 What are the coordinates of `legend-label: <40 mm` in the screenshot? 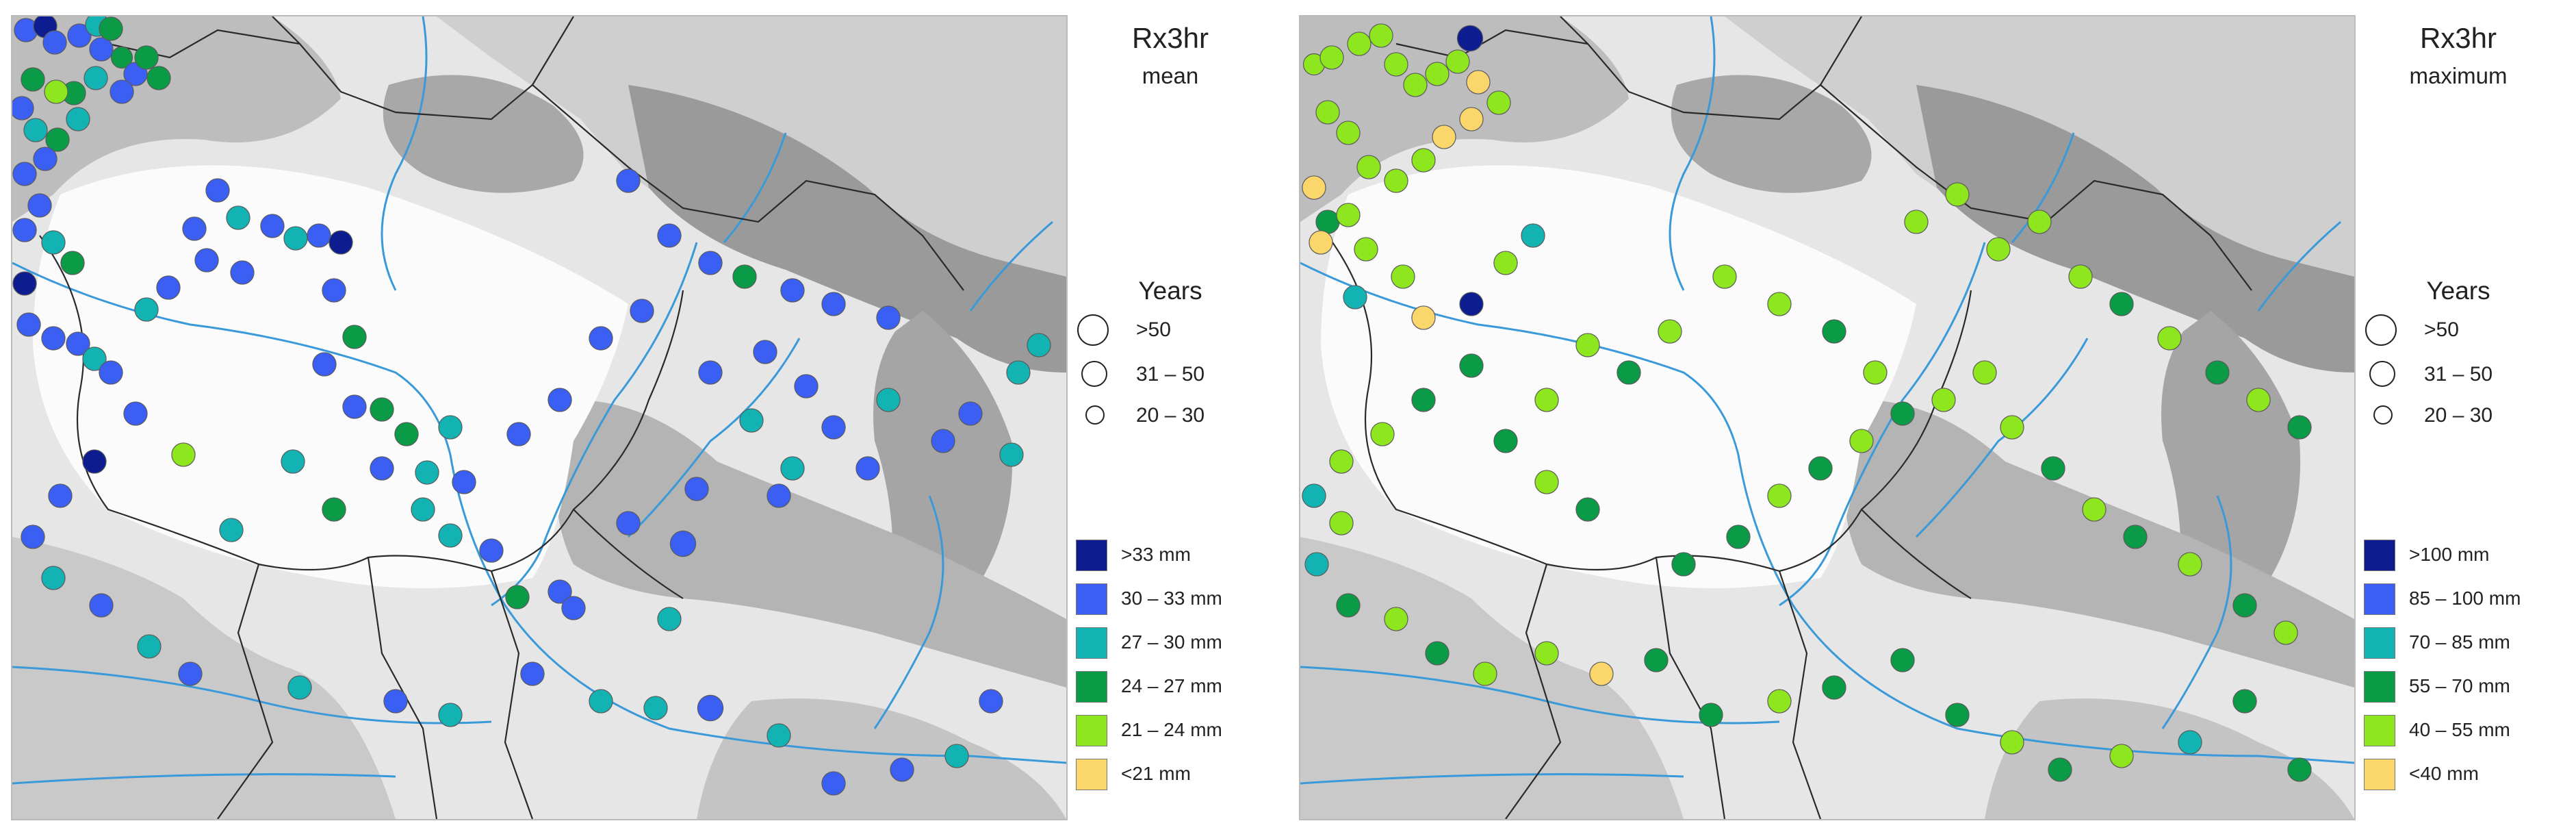 It's located at (2444, 773).